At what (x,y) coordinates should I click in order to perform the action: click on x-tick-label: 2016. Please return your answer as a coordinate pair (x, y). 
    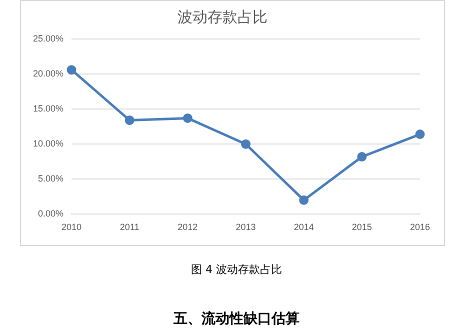
    Looking at the image, I should click on (420, 227).